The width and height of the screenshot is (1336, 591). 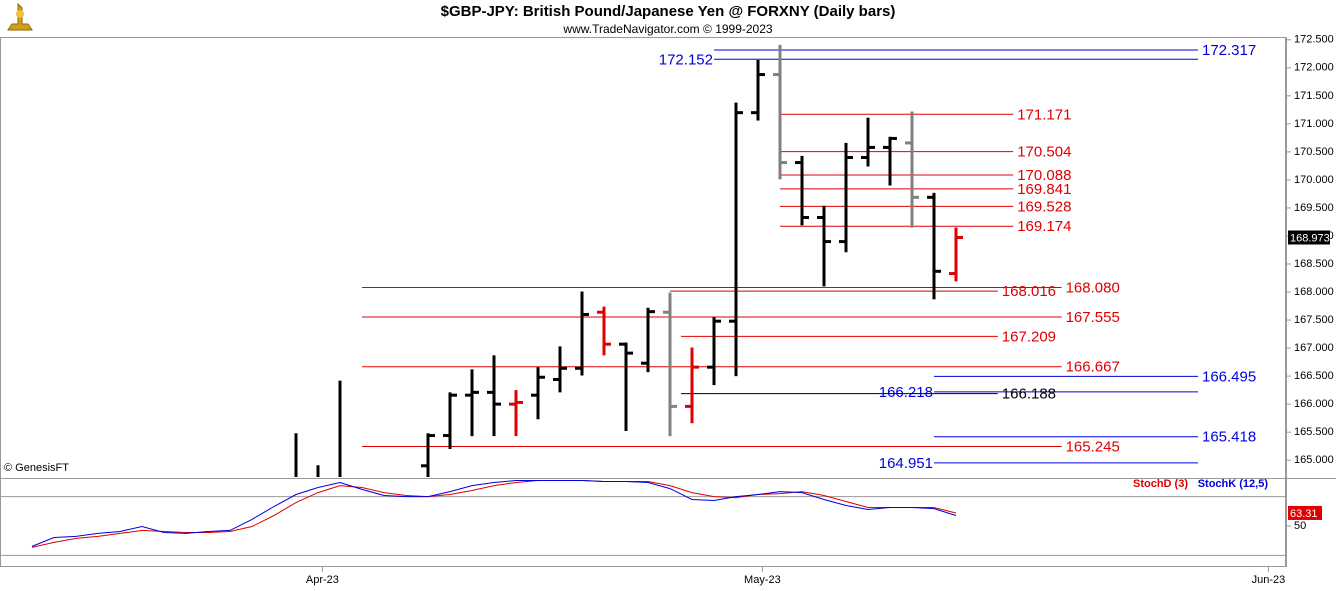 I want to click on legend-entry: StochD (3), so click(x=1160, y=484).